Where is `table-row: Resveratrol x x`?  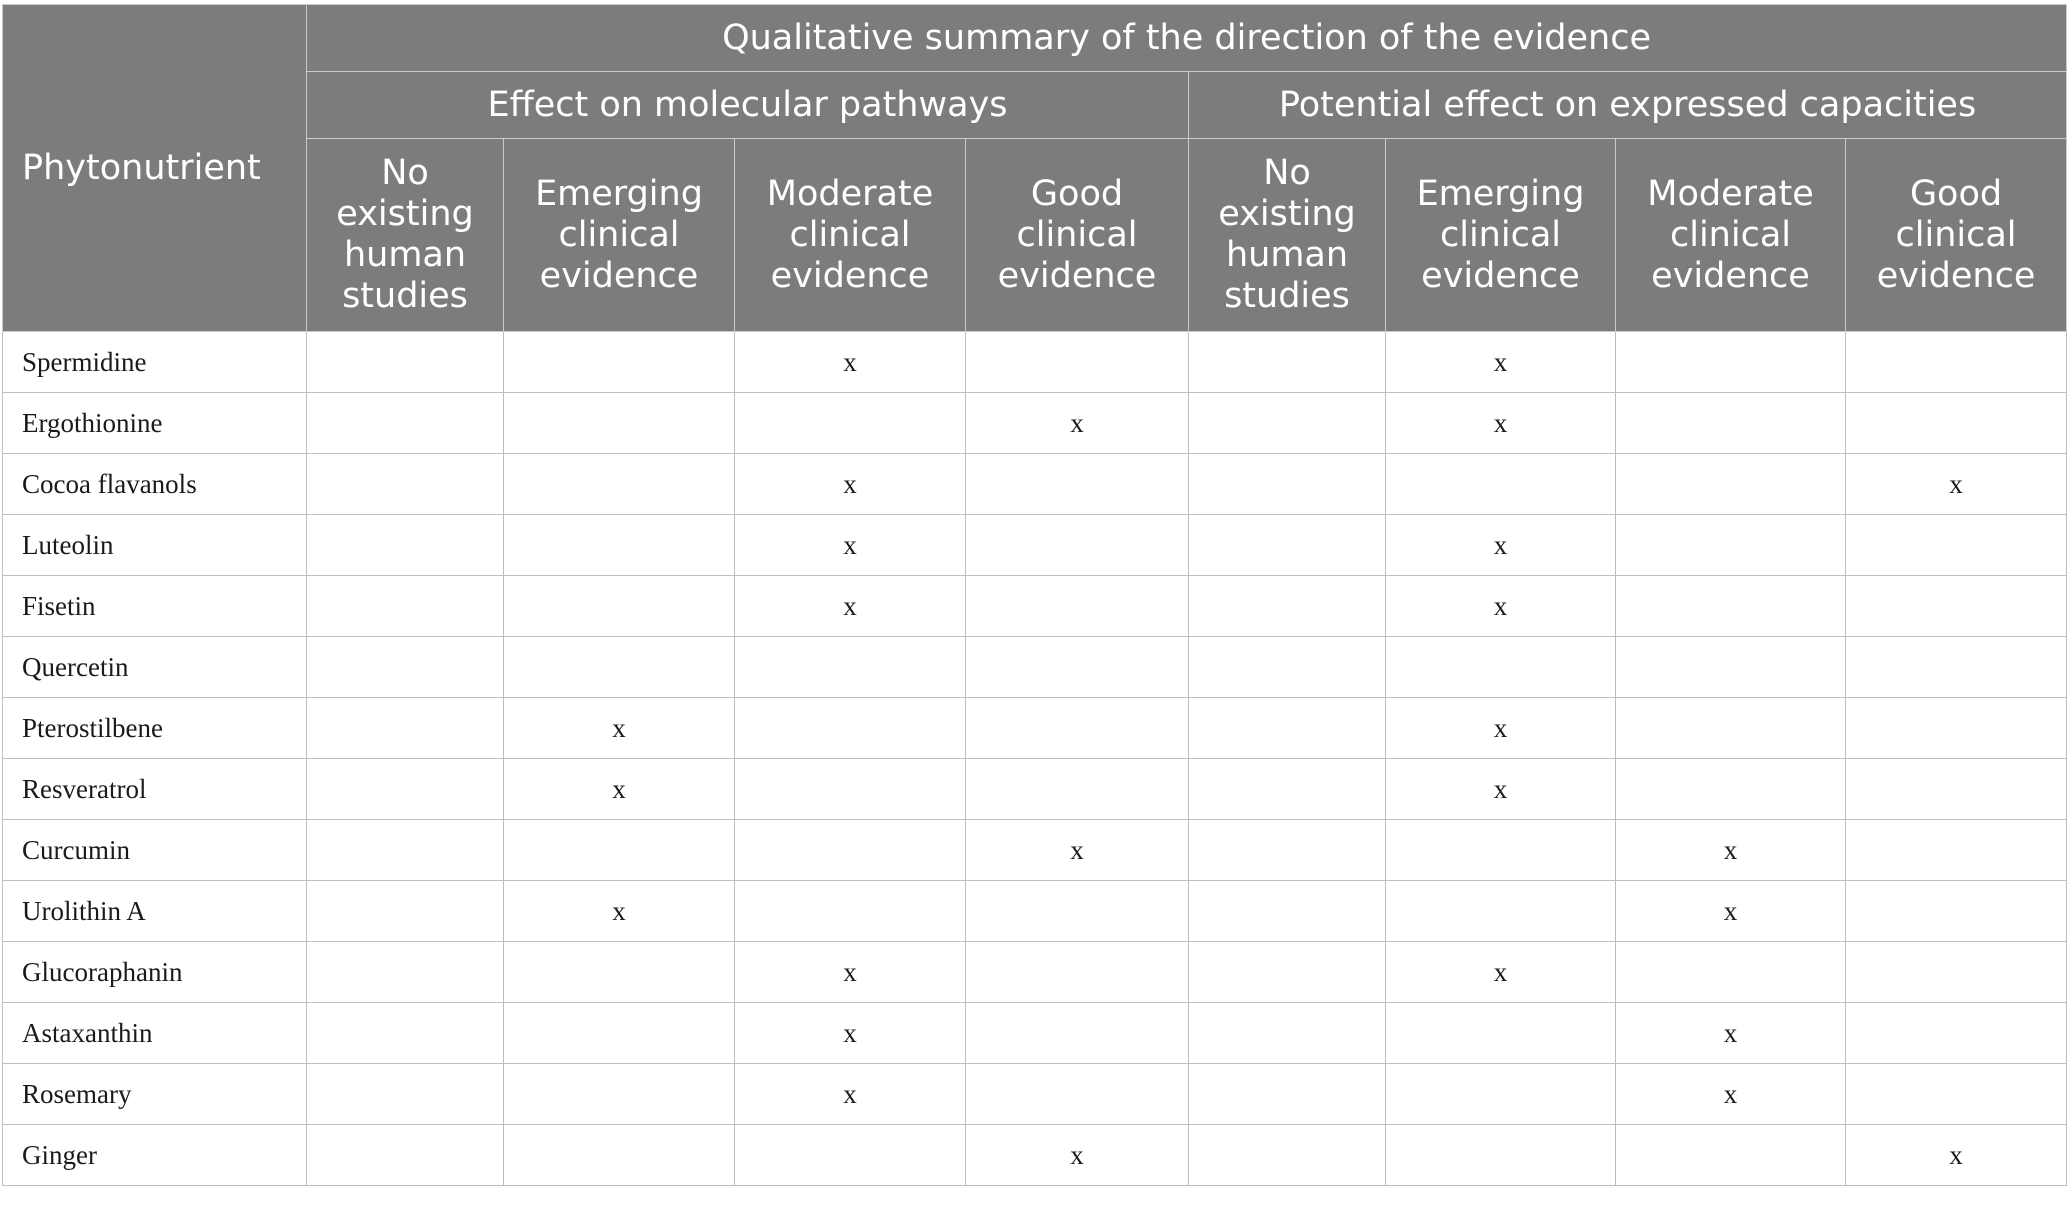 table-row: Resveratrol x x is located at coordinates (1035, 789).